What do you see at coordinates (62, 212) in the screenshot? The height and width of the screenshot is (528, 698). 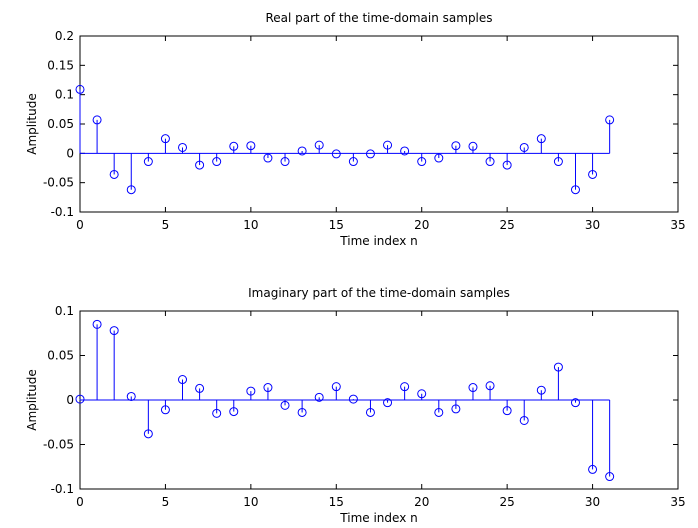 I see `real-y-tick-label: -0.1` at bounding box center [62, 212].